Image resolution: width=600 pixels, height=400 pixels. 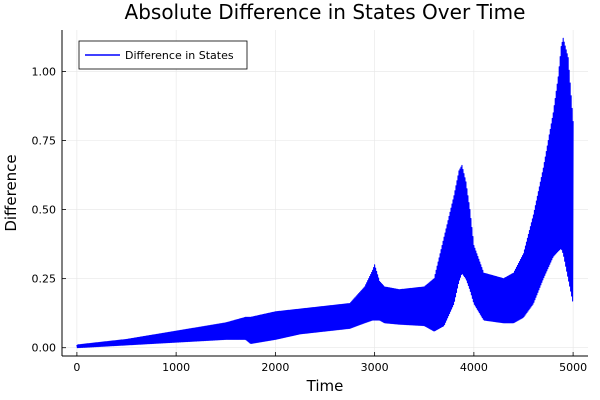 What do you see at coordinates (44, 279) in the screenshot?
I see `y-tick-label: 0.25` at bounding box center [44, 279].